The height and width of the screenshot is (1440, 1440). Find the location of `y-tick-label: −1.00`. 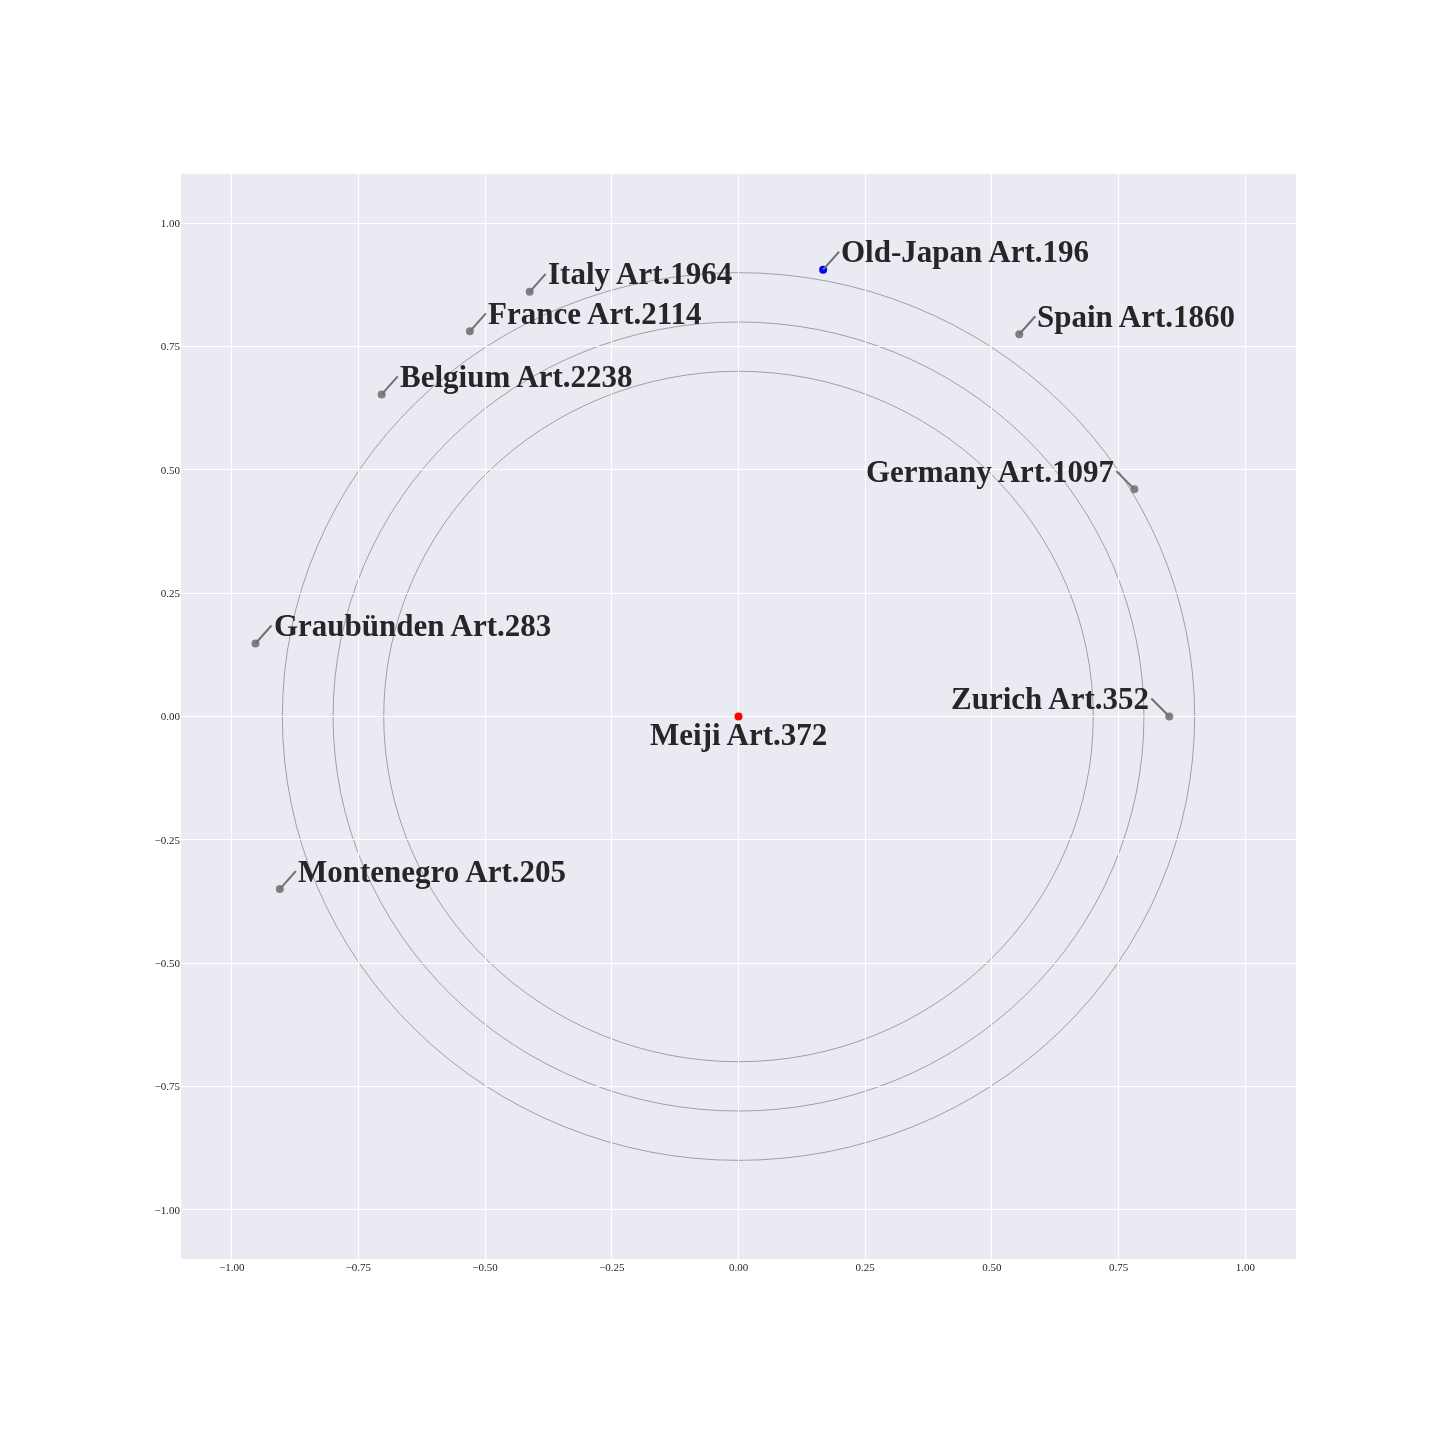

y-tick-label: −1.00 is located at coordinates (167, 1209).